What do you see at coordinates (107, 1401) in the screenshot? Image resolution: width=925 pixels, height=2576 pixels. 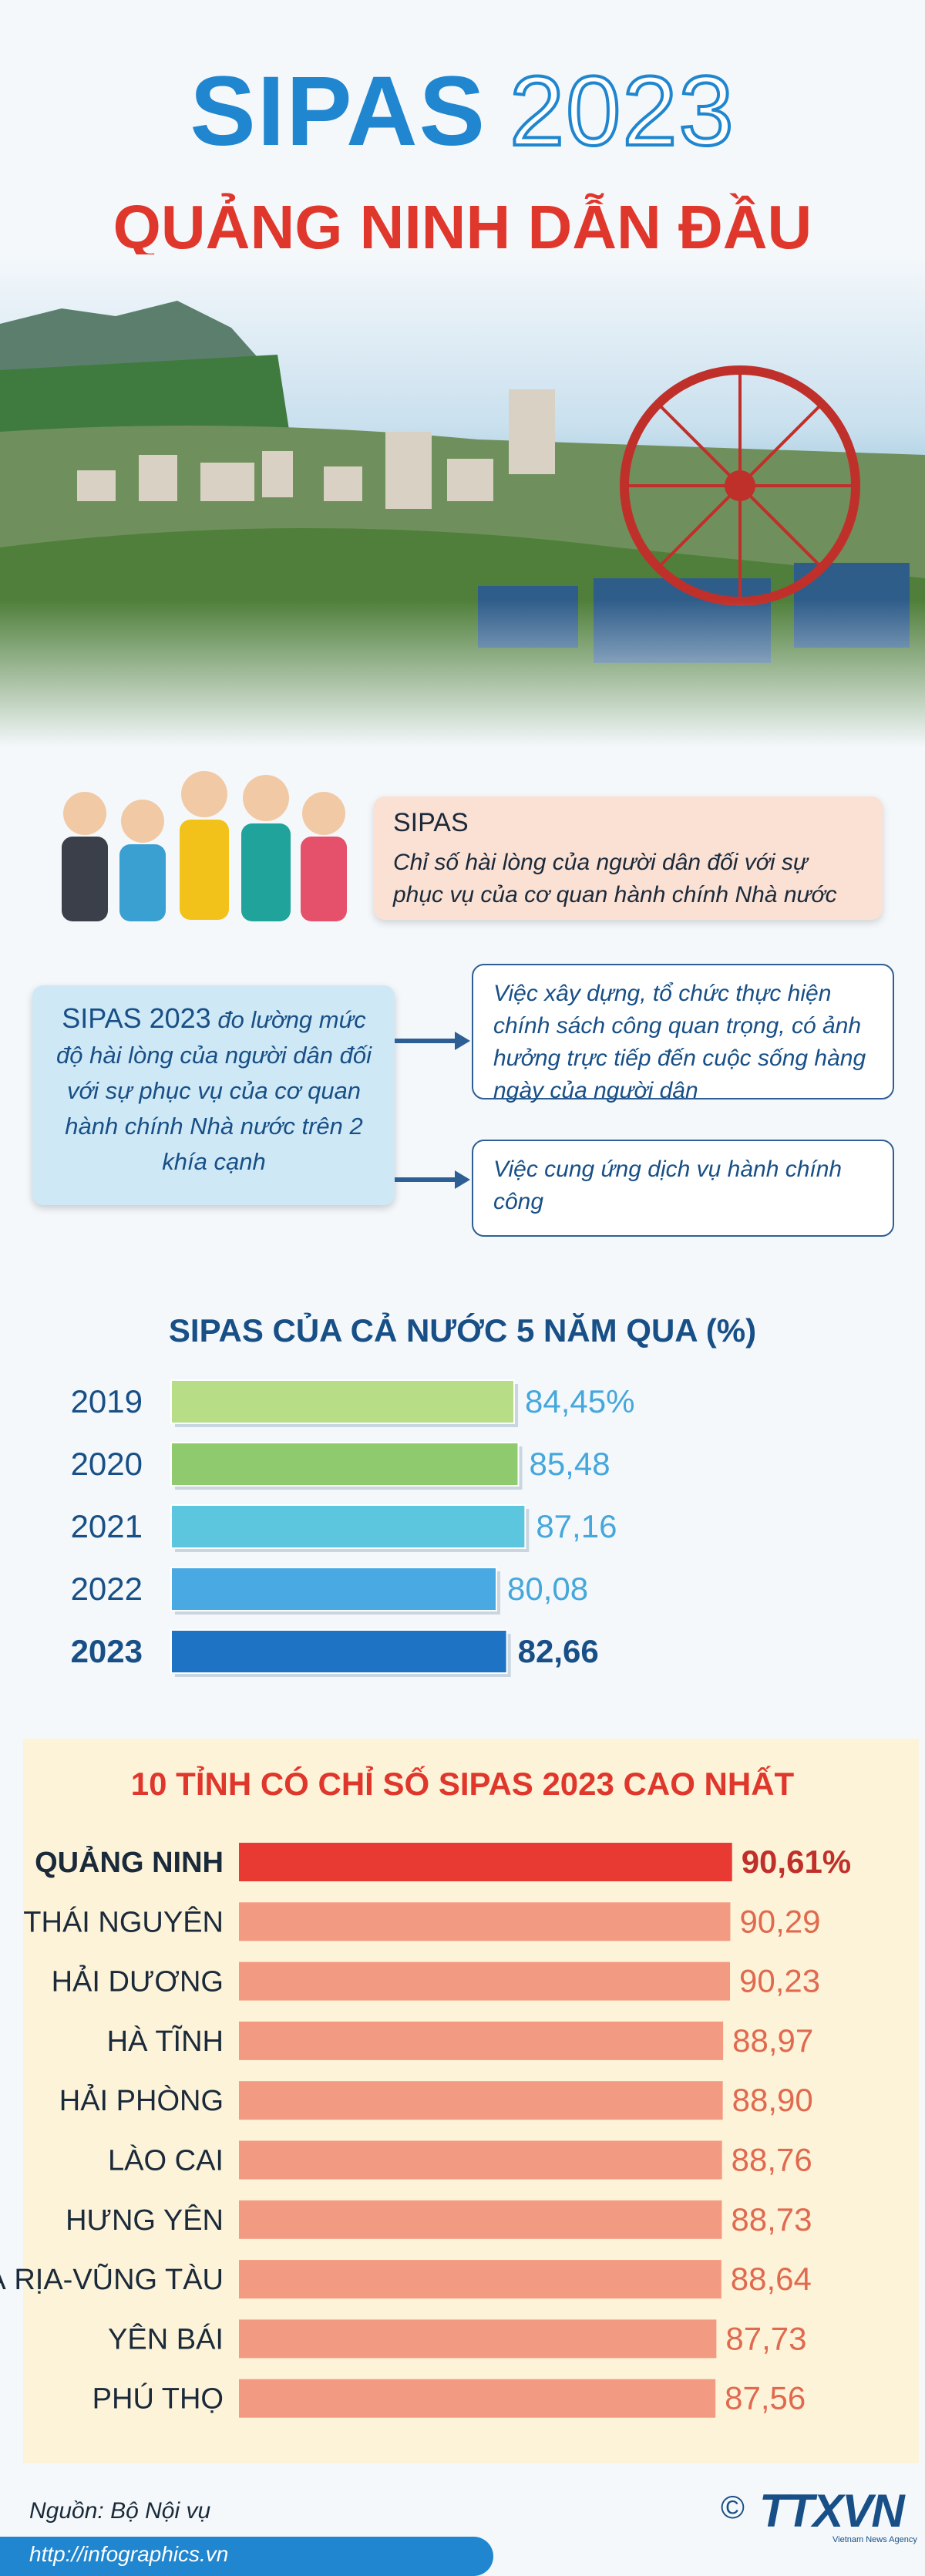 I see `year-label: 2019` at bounding box center [107, 1401].